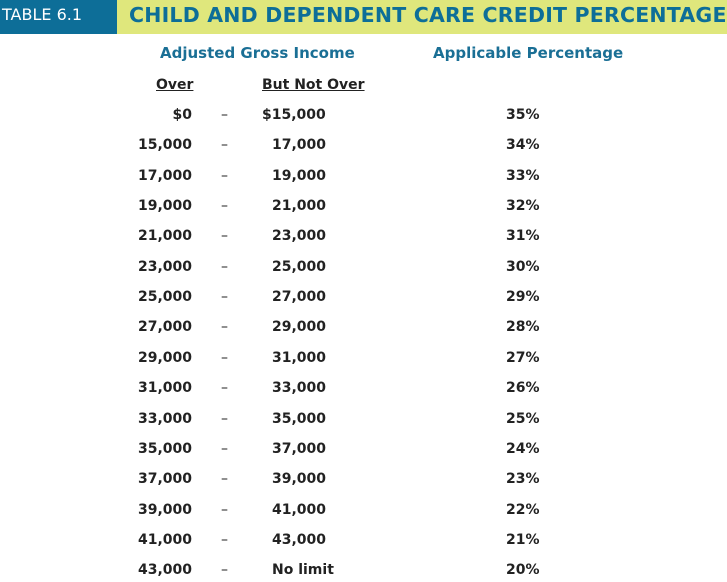 The width and height of the screenshot is (727, 582). What do you see at coordinates (523, 509) in the screenshot?
I see `percentage-cell: 22%` at bounding box center [523, 509].